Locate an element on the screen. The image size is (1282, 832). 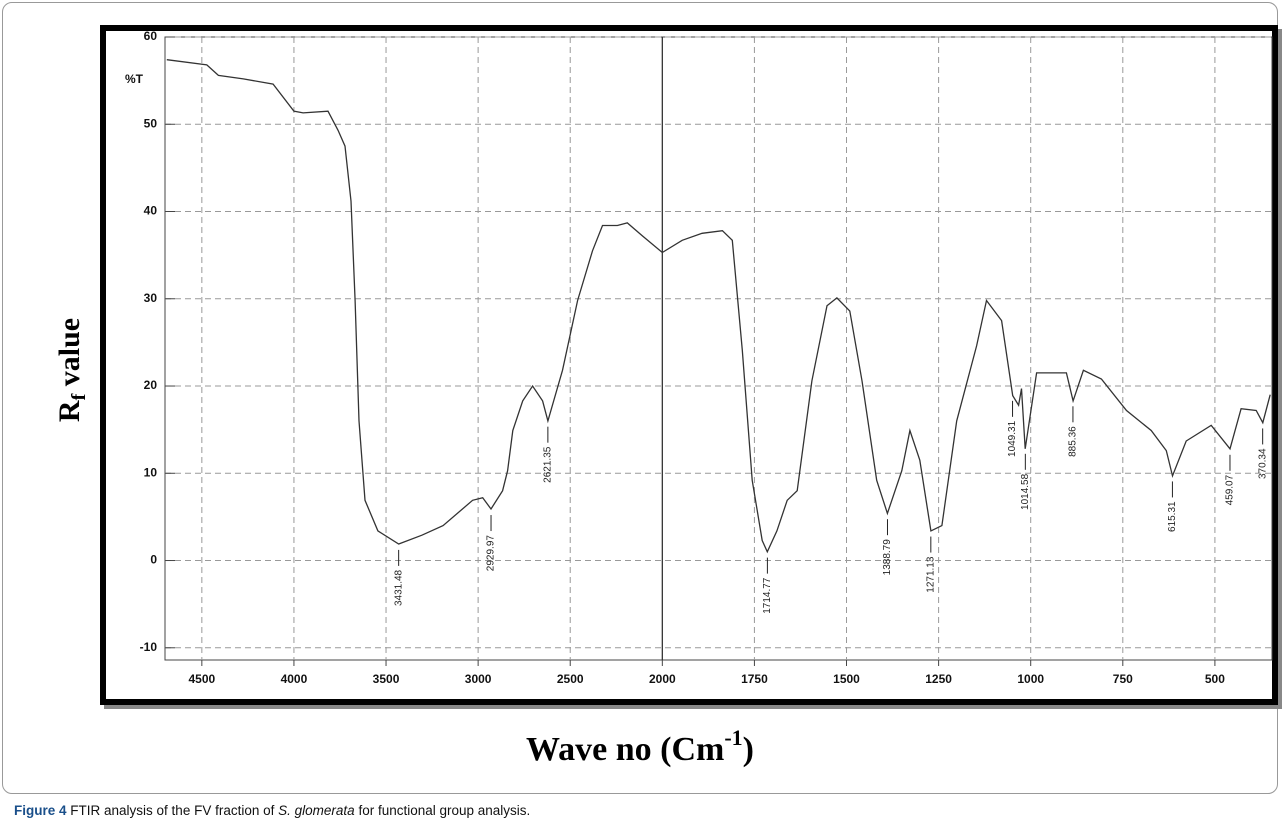
peak-label: 1388.79 is located at coordinates (887, 557).